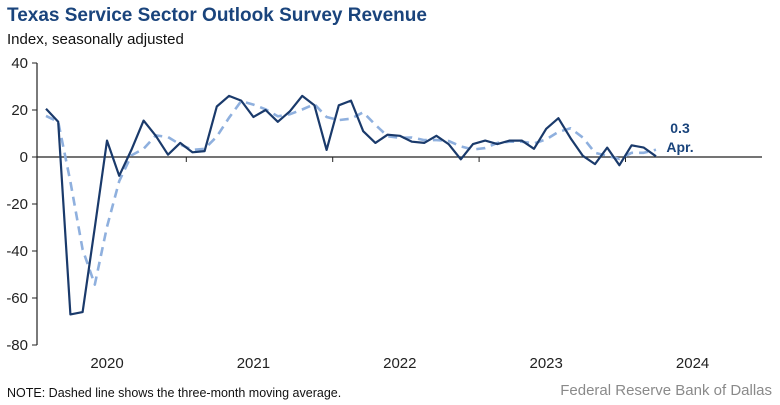 Image resolution: width=780 pixels, height=405 pixels. I want to click on y-tick-label: -80, so click(17, 345).